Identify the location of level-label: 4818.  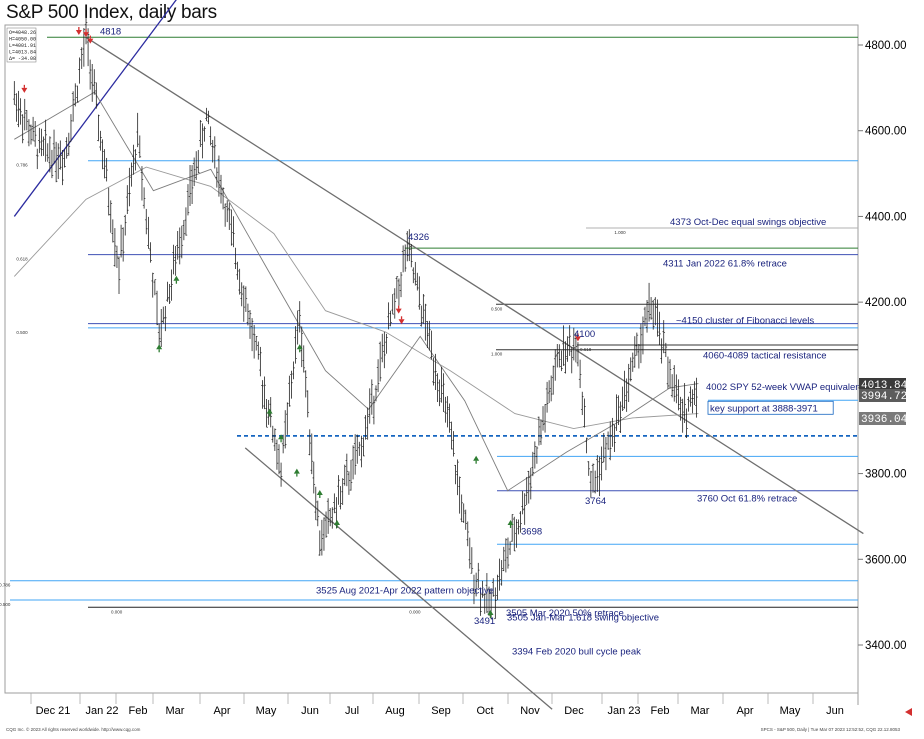
(110, 31).